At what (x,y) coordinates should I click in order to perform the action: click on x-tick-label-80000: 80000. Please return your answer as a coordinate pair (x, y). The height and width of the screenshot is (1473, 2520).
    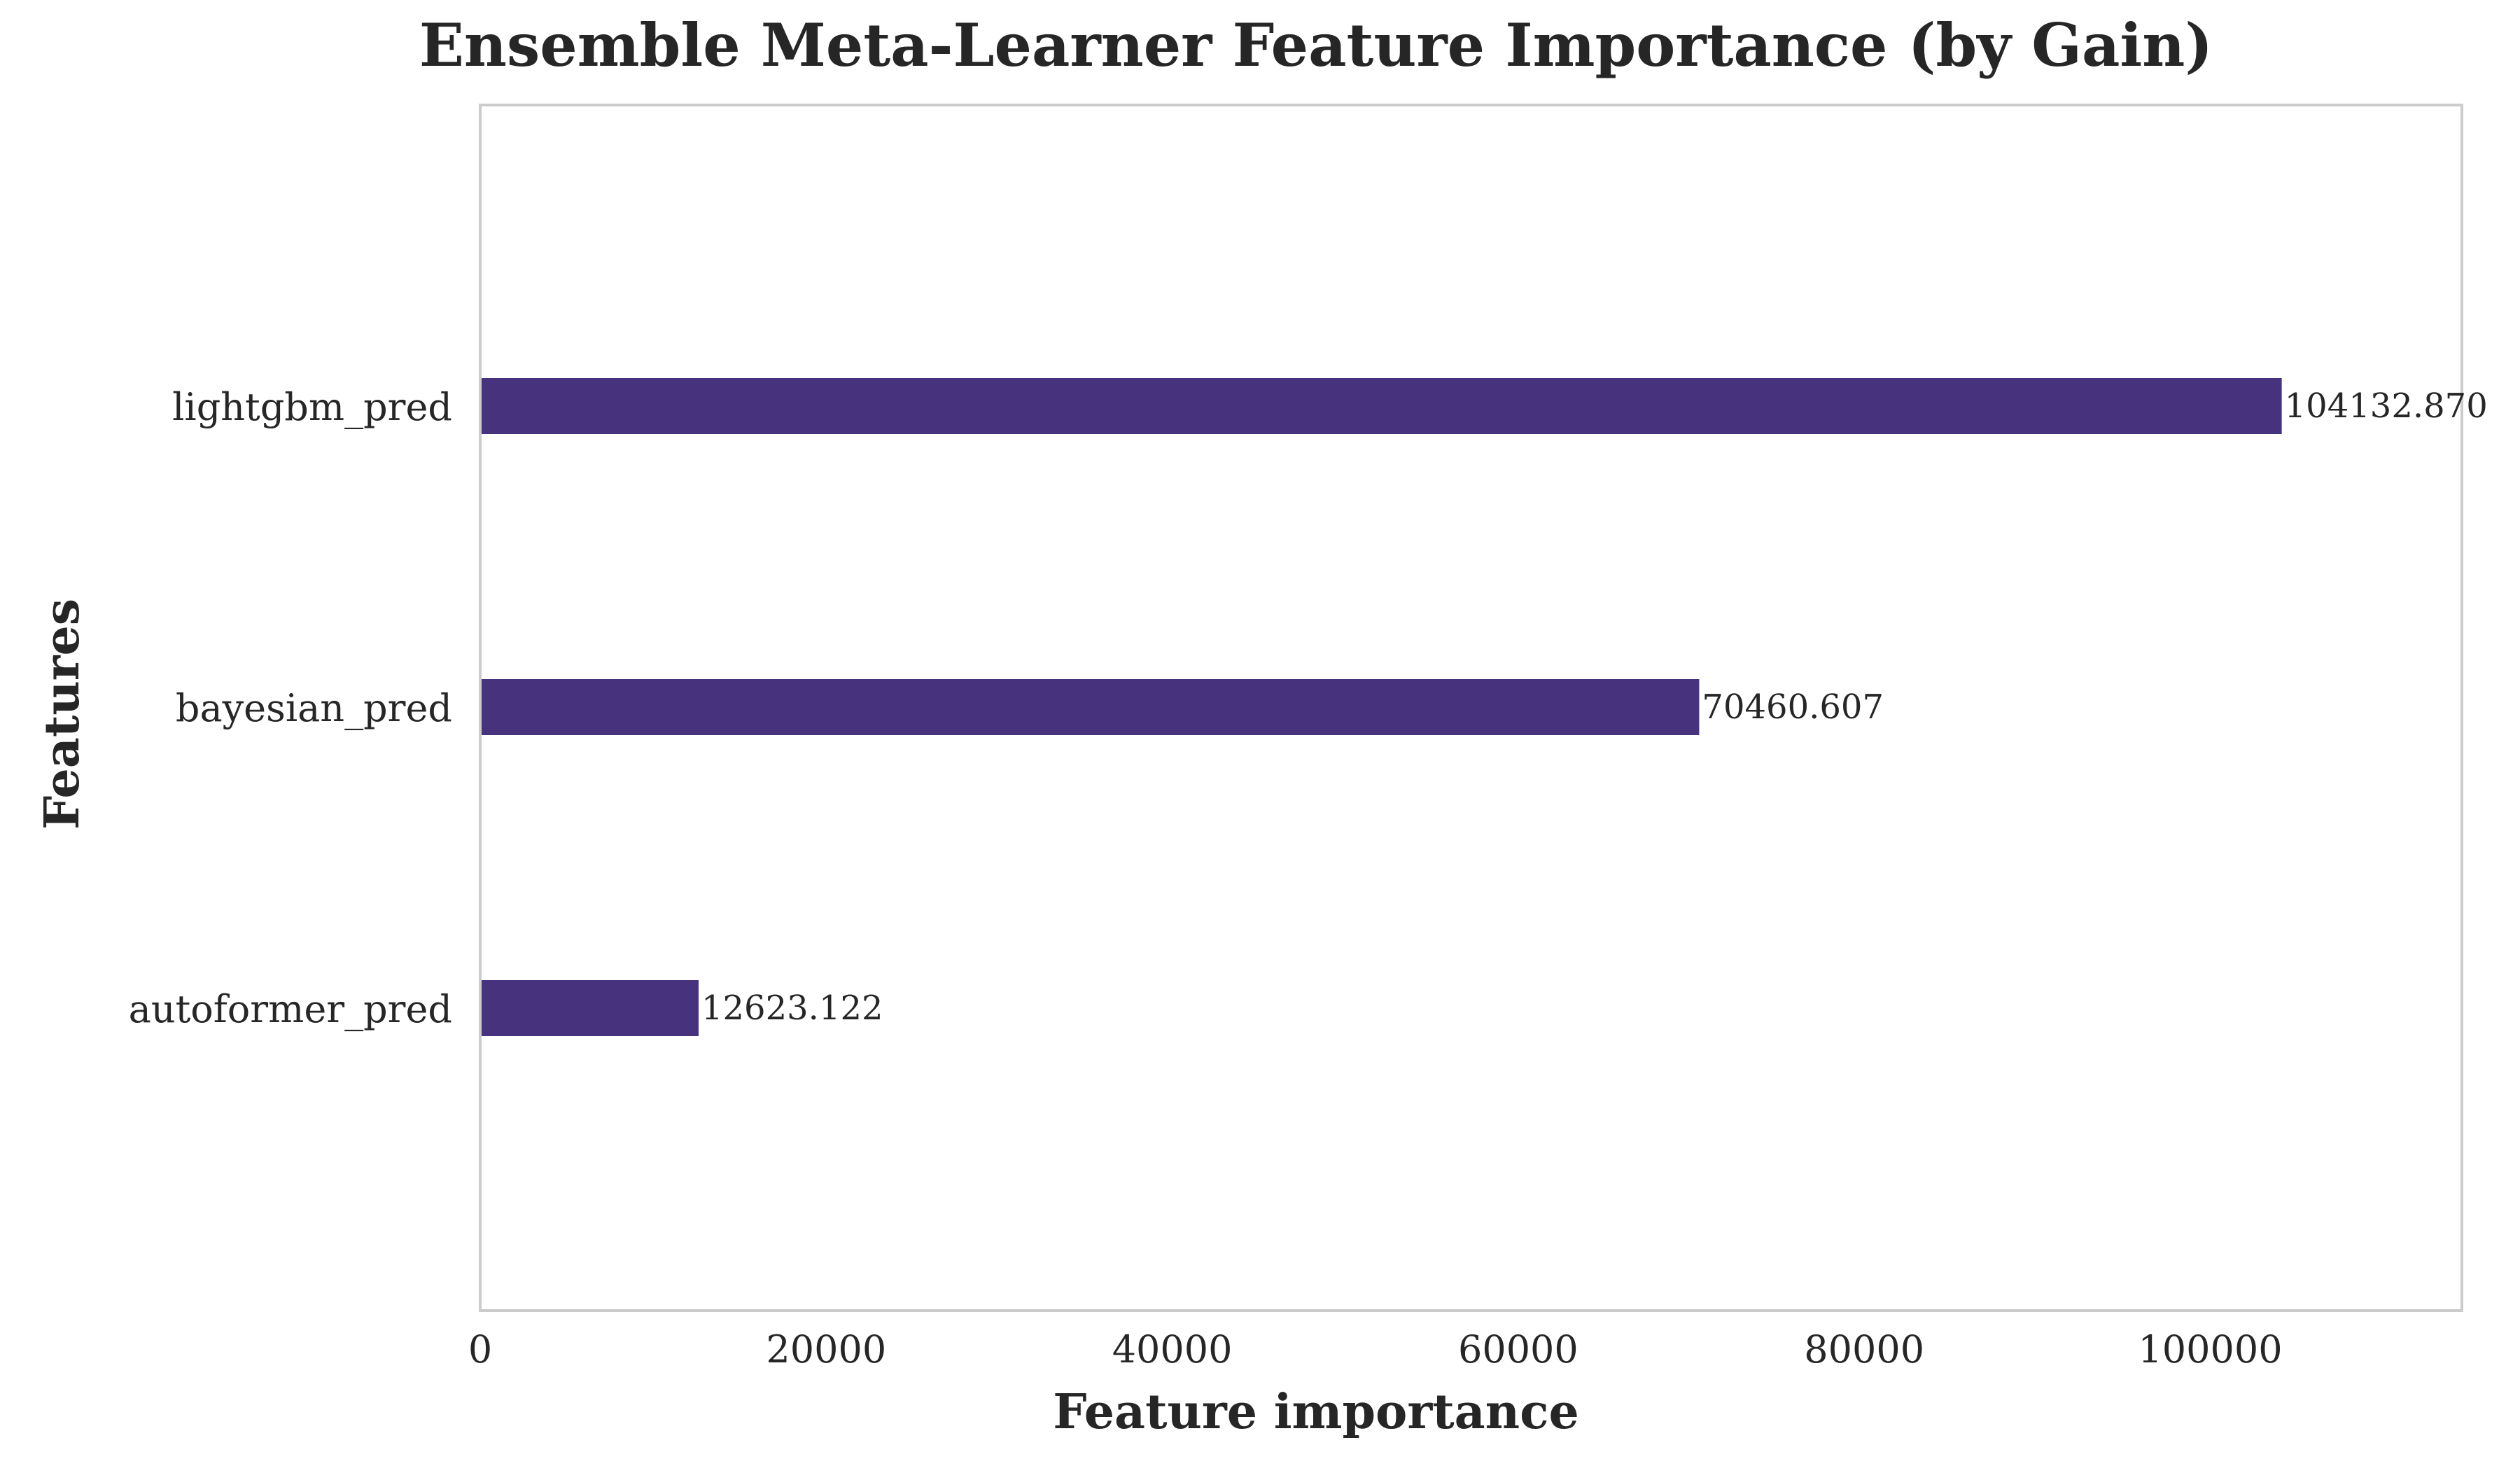
    Looking at the image, I should click on (1864, 1349).